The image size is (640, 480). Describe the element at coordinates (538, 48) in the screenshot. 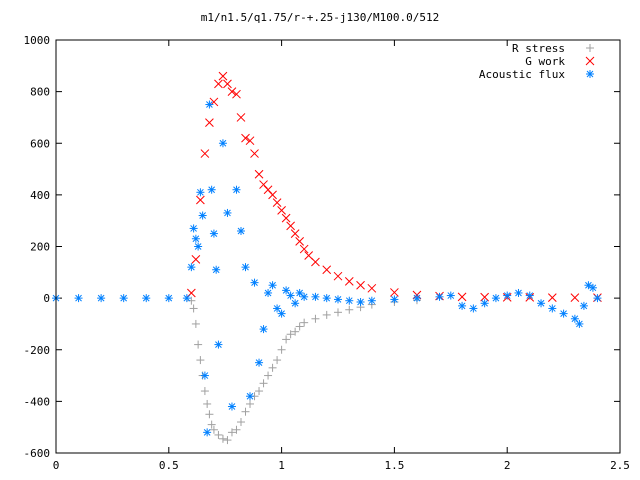

I see `legend-label: R stress` at that location.